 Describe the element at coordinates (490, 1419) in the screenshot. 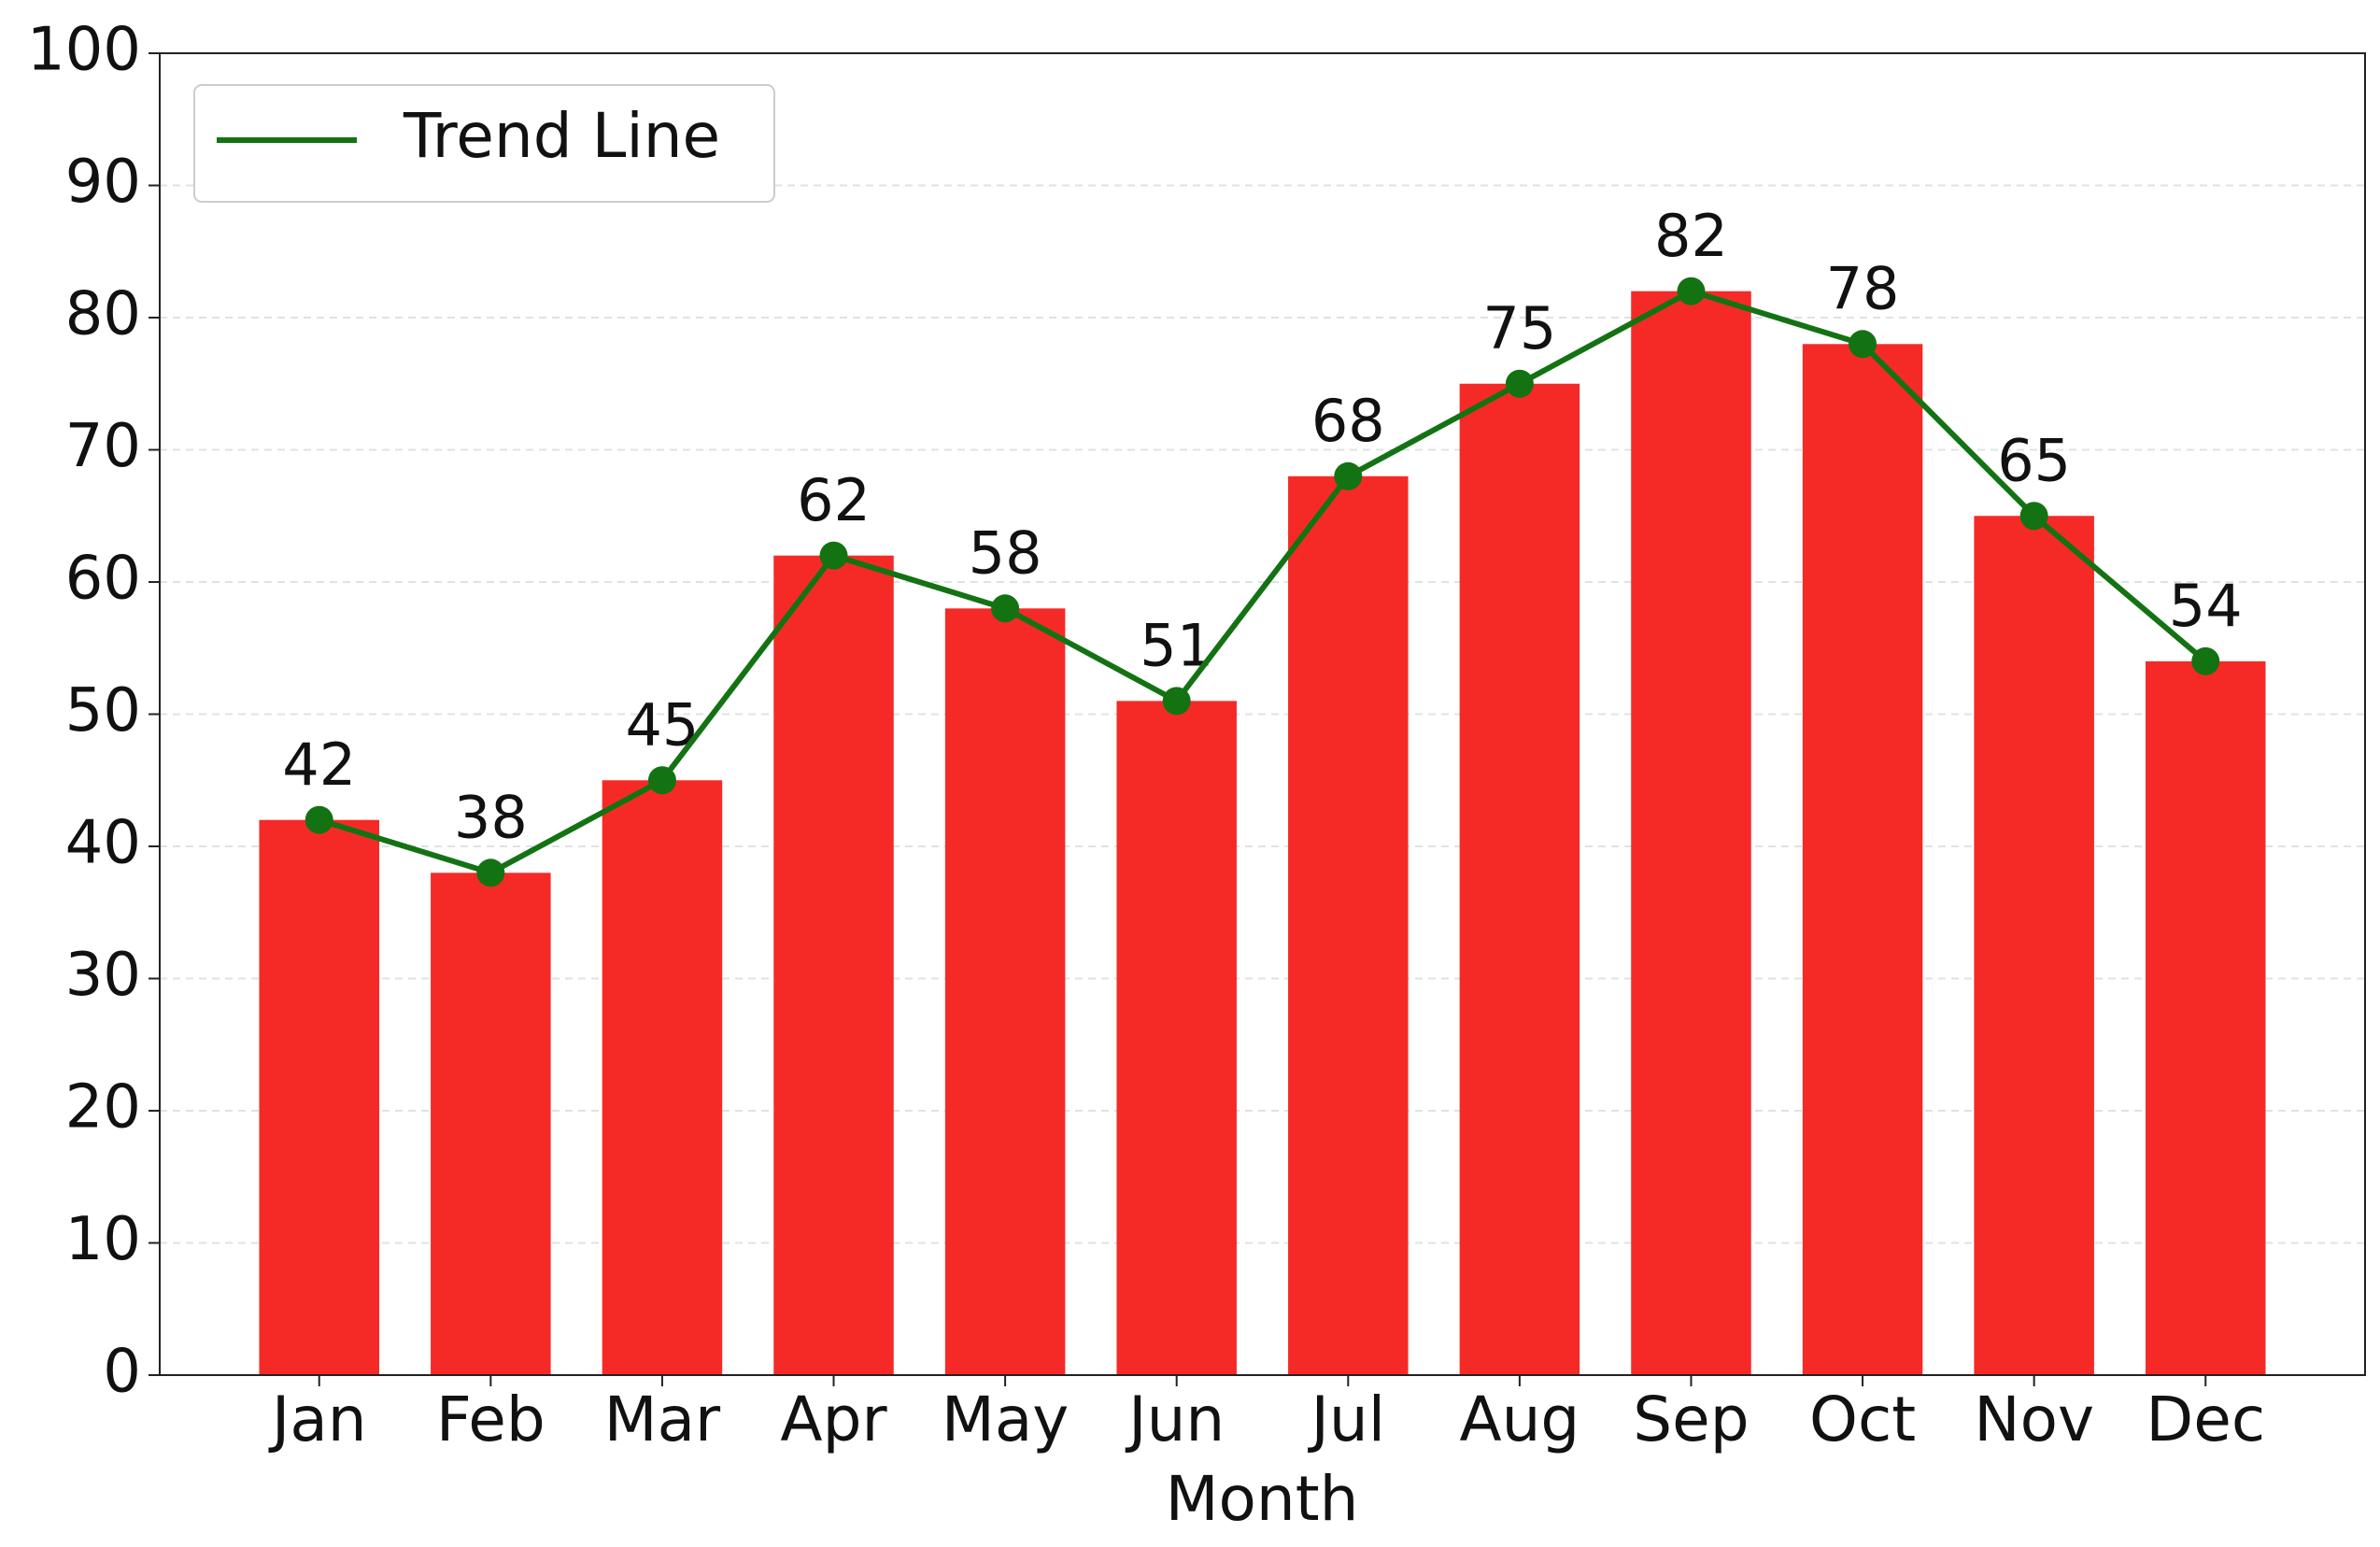

I see `x-tick-label: Feb` at that location.